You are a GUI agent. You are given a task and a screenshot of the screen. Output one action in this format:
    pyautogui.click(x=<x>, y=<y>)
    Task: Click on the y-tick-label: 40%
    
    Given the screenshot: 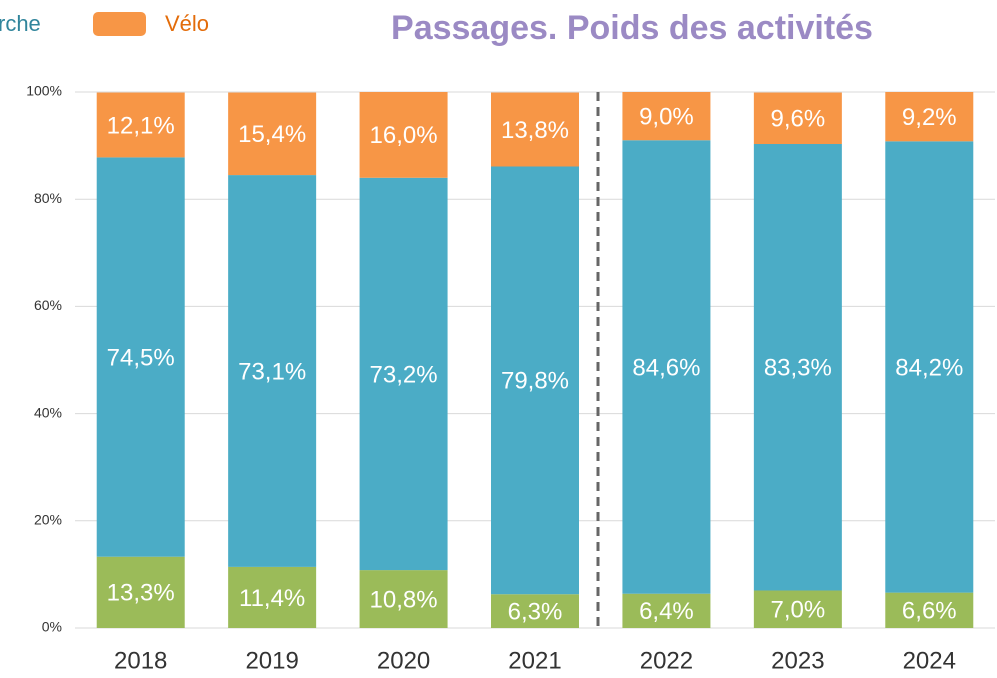 What is the action you would take?
    pyautogui.click(x=48, y=412)
    